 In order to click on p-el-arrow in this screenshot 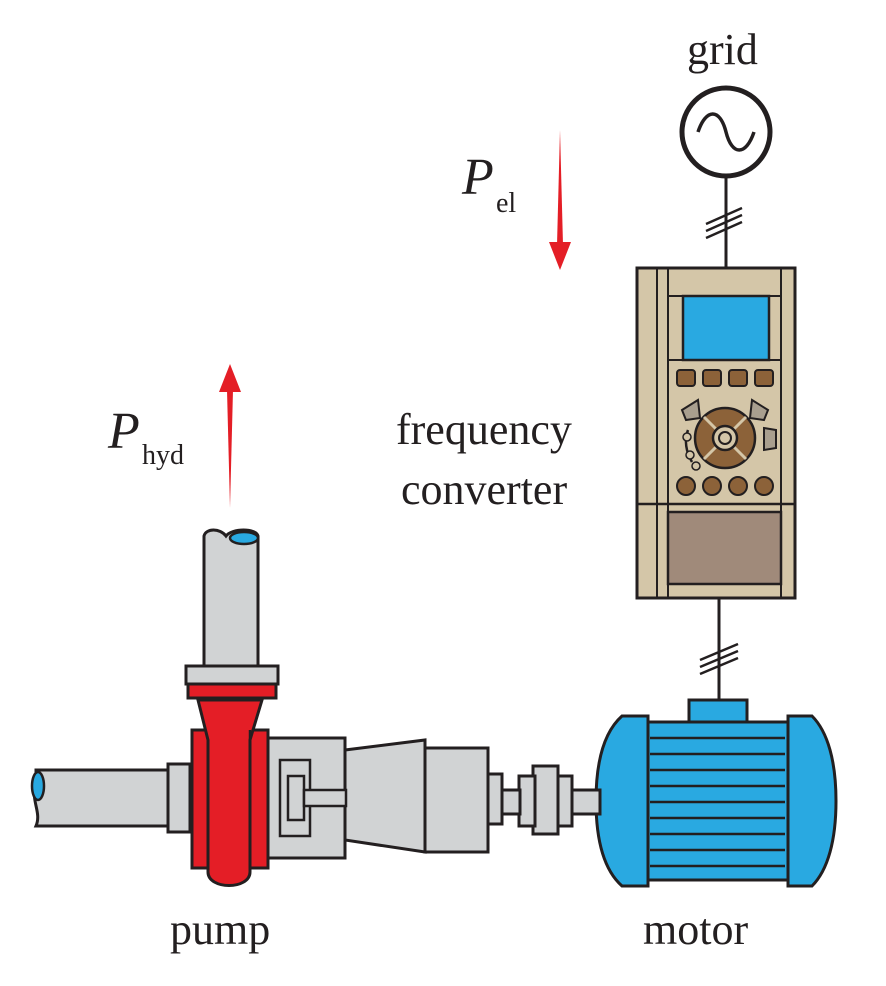, I will do `click(560, 200)`.